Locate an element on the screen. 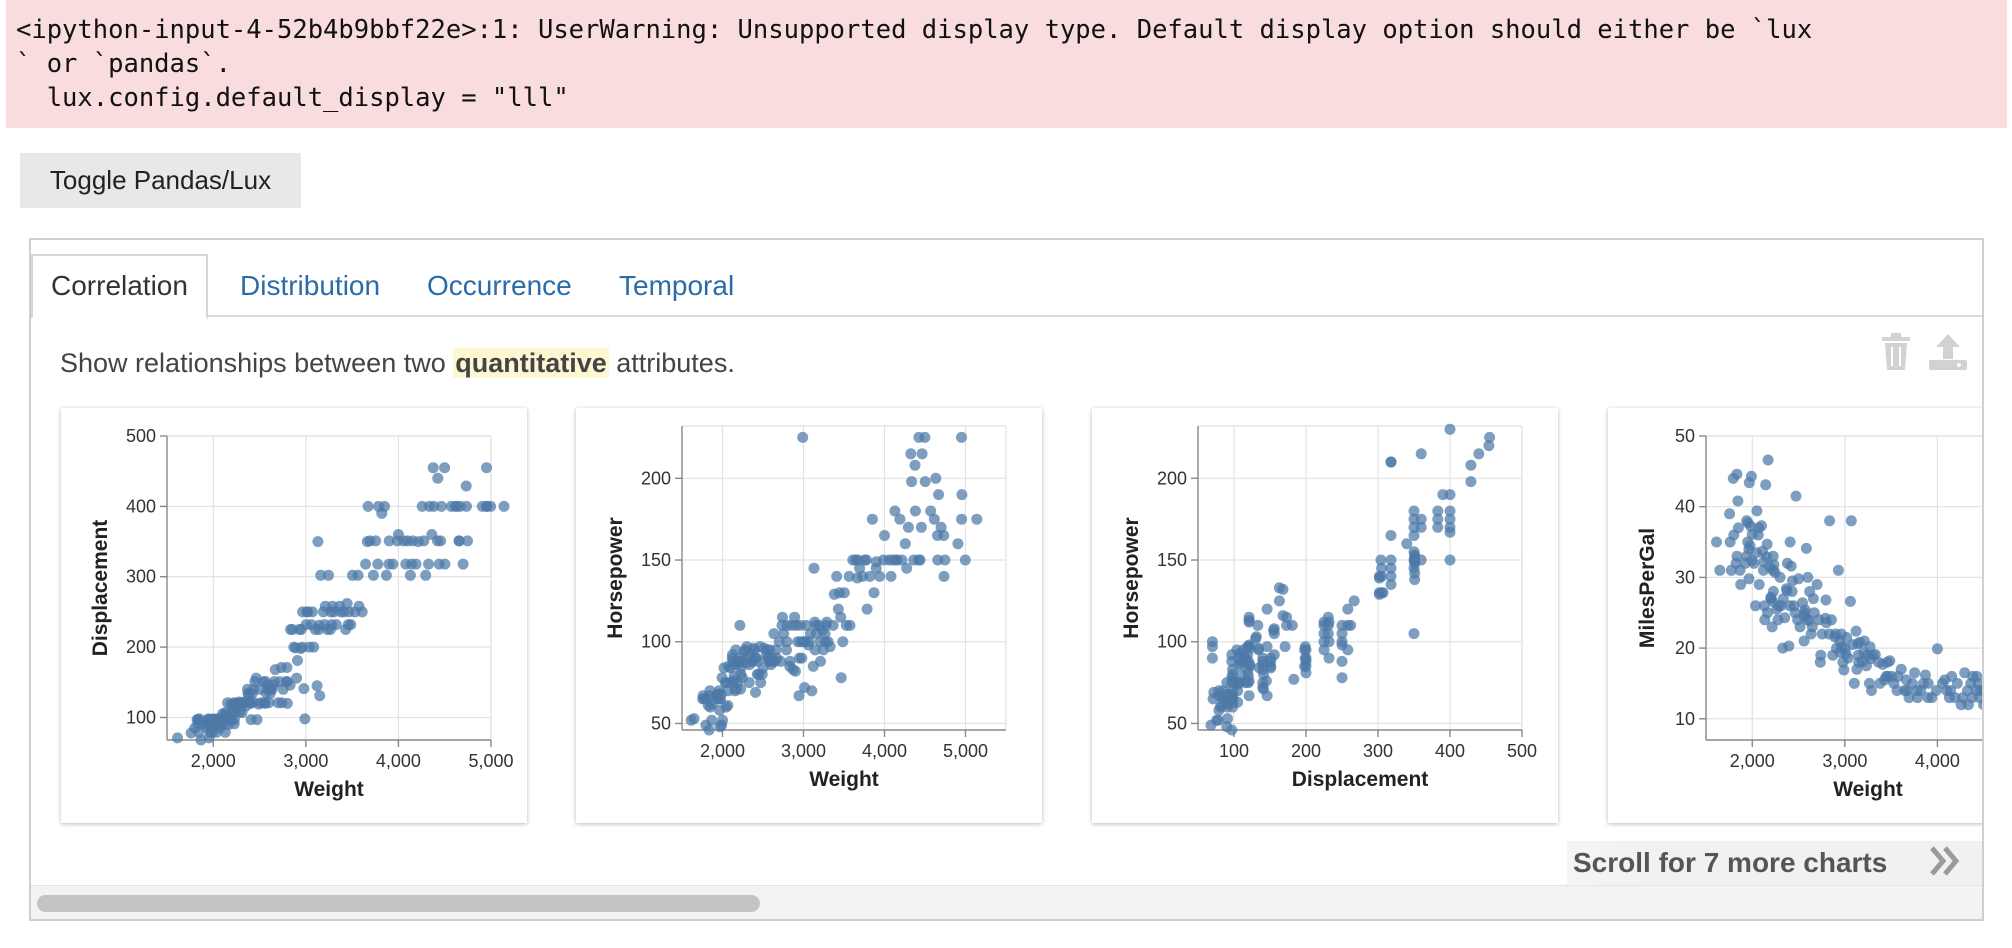 The width and height of the screenshot is (2012, 948). horizontal-scrollbar is located at coordinates (1006, 902).